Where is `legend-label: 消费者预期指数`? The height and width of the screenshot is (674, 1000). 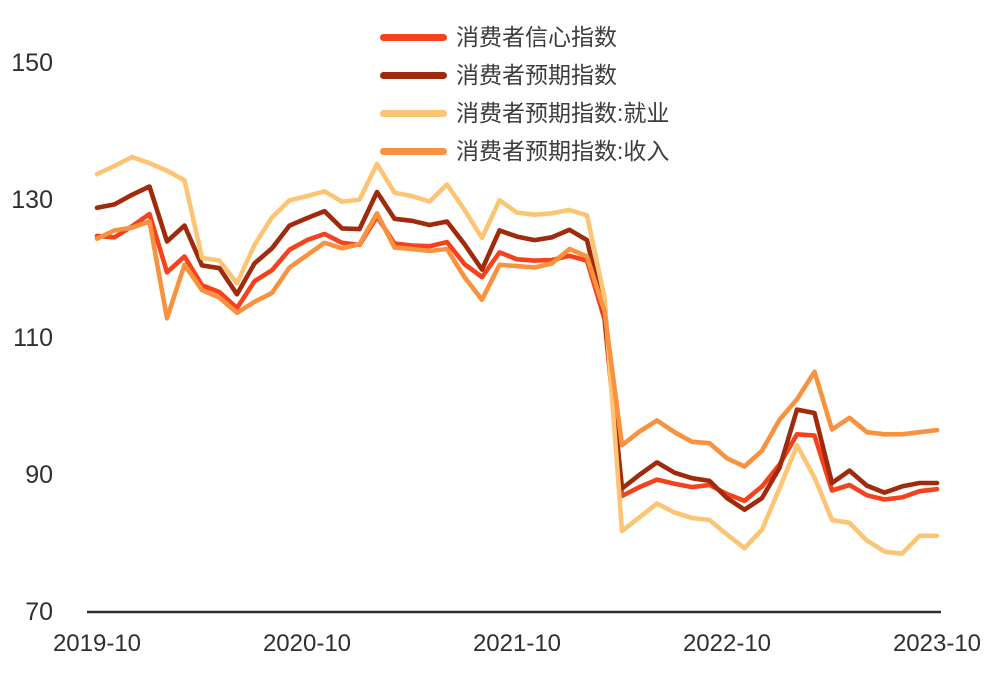 legend-label: 消费者预期指数 is located at coordinates (536, 74).